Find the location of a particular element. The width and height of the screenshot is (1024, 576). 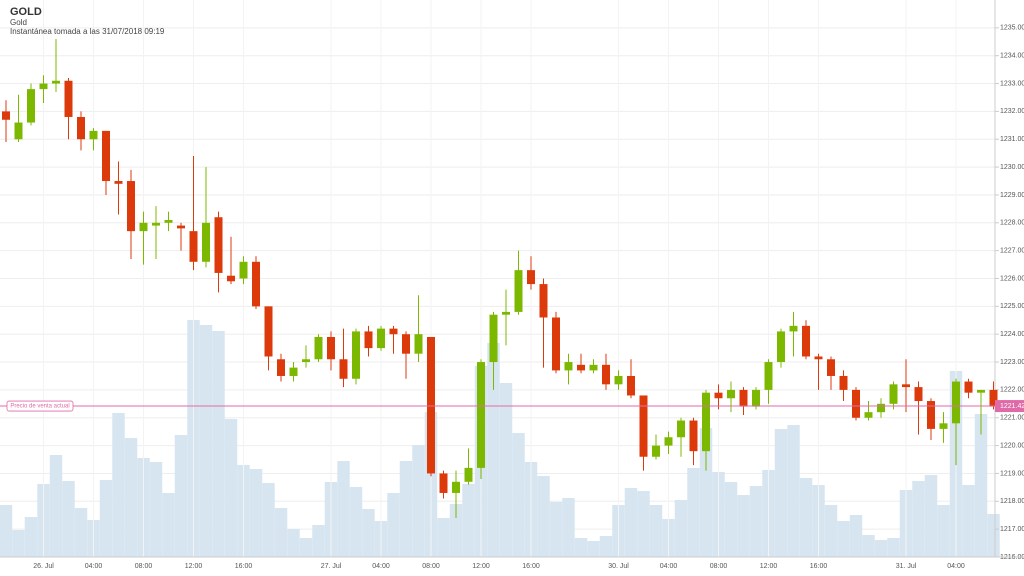

y-tick-label: 1235.00 is located at coordinates (1012, 28).